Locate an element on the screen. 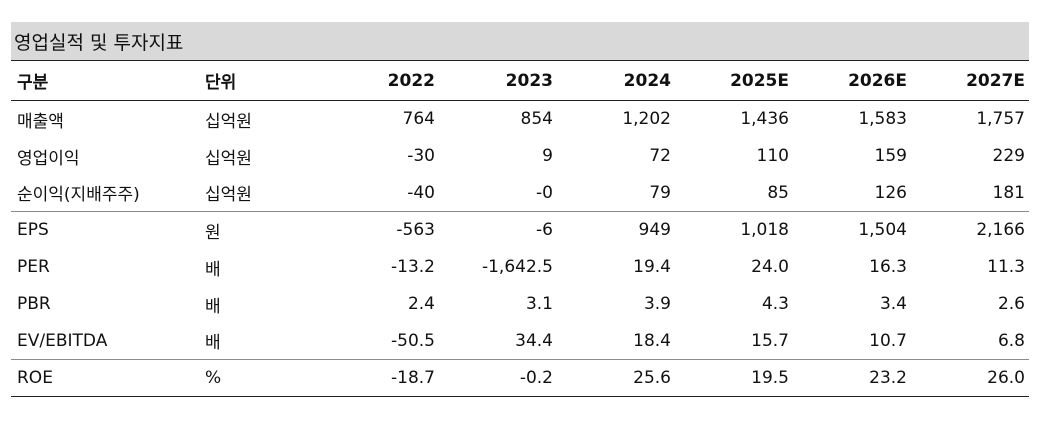 Image resolution: width=1040 pixels, height=437 pixels. table-row: PBR 배 2.4 3.1 3.9 4.3 3.4 2.6 is located at coordinates (520, 304).